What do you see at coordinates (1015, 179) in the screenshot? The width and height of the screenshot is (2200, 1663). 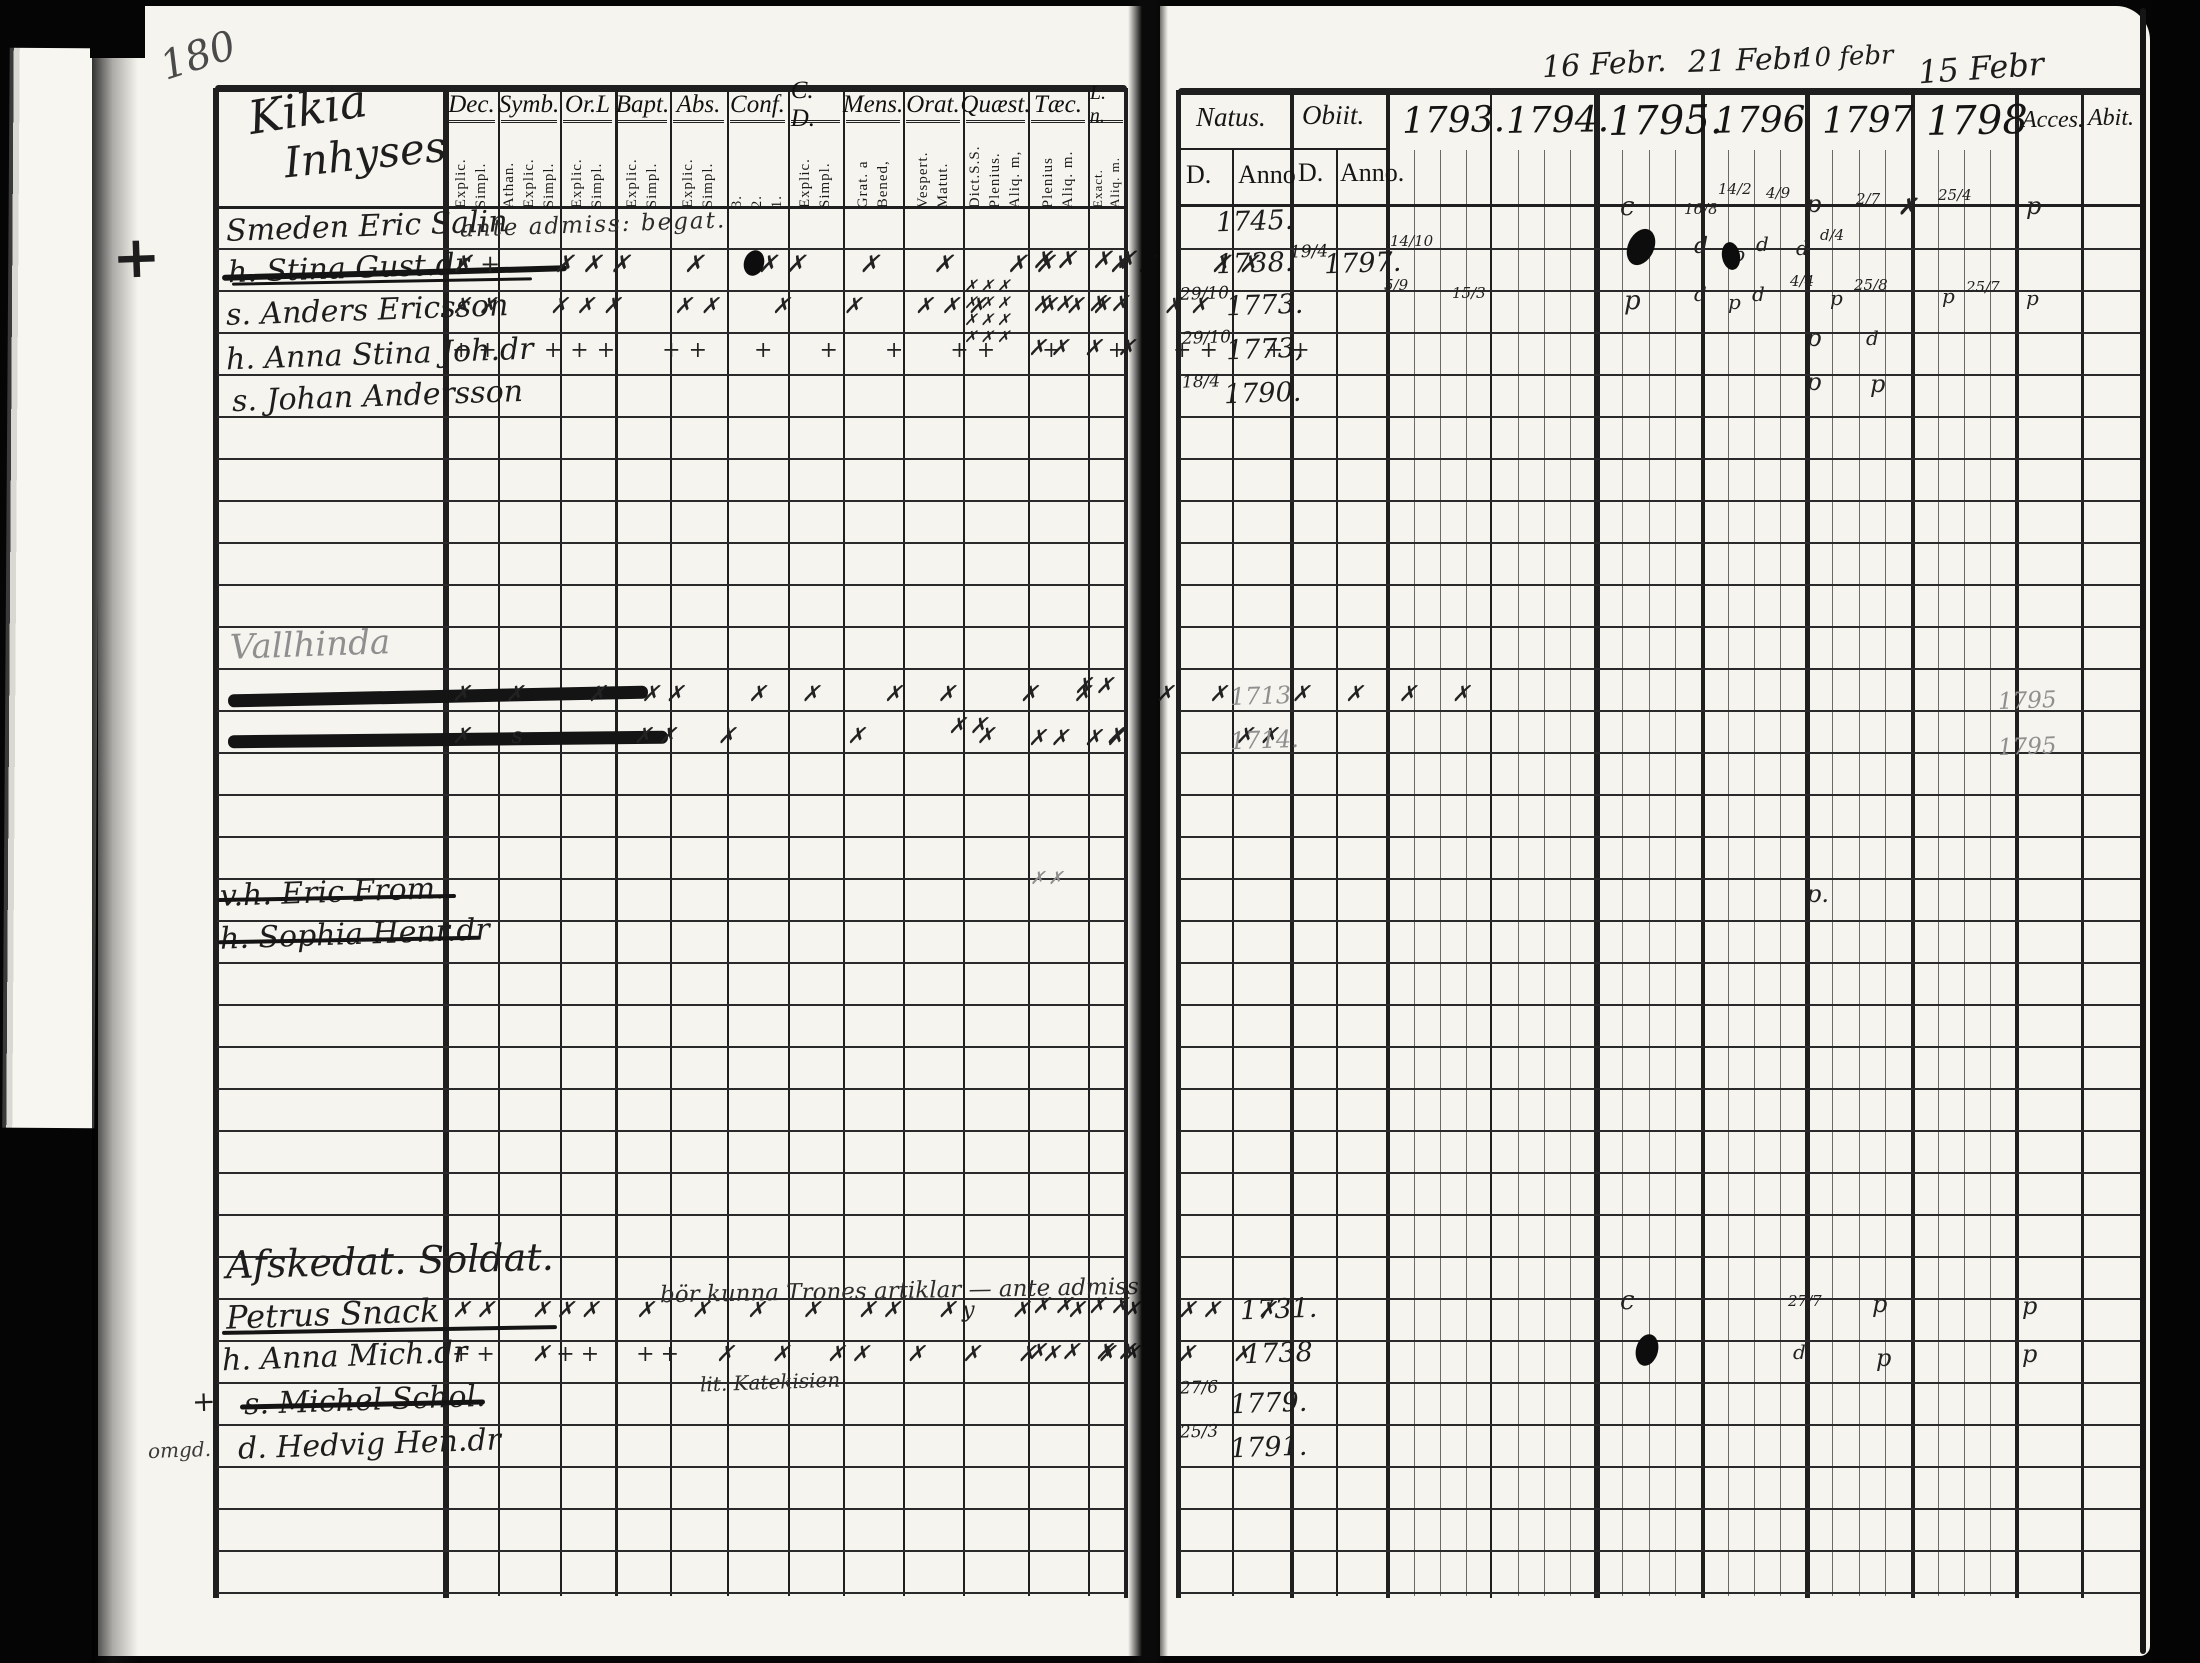 I see `col-sub: Aliq. m,` at bounding box center [1015, 179].